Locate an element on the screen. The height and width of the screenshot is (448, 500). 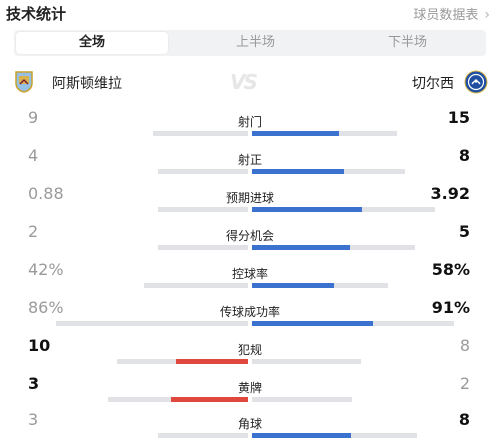
away-value: 58% is located at coordinates (450, 269).